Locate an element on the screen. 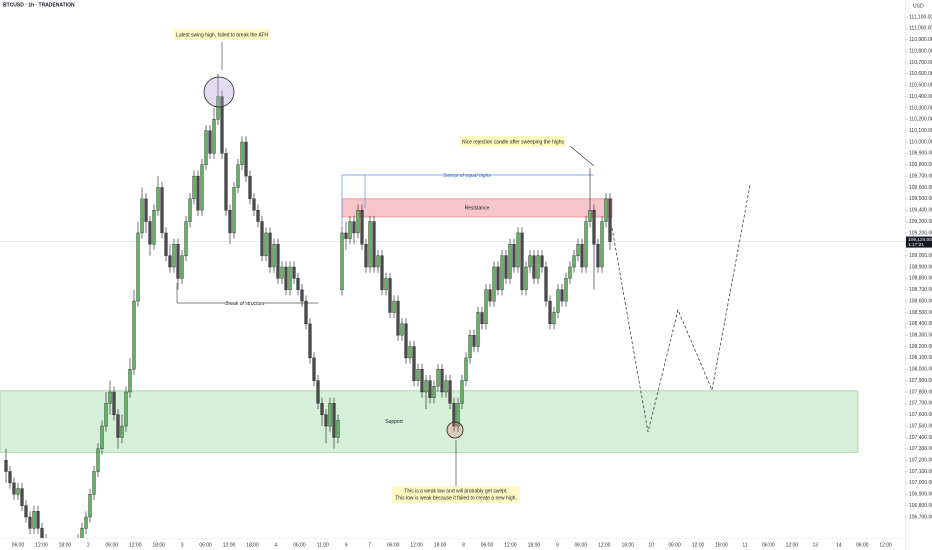  y-tick-label: 108,500.00 is located at coordinates (920, 313).